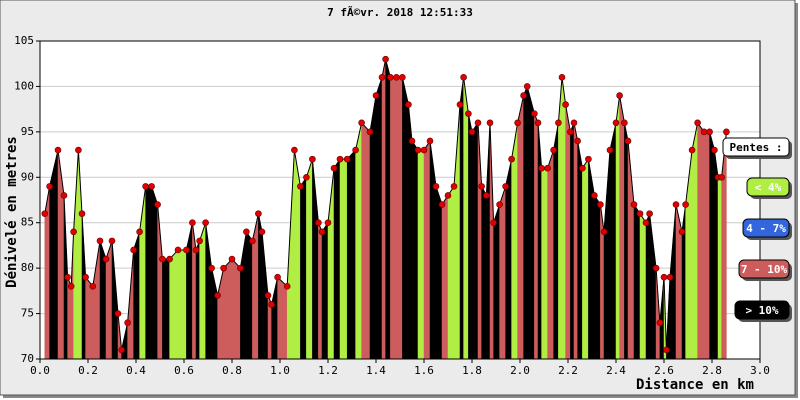 This screenshot has width=800, height=400. I want to click on legend-label: > 10%, so click(761, 310).